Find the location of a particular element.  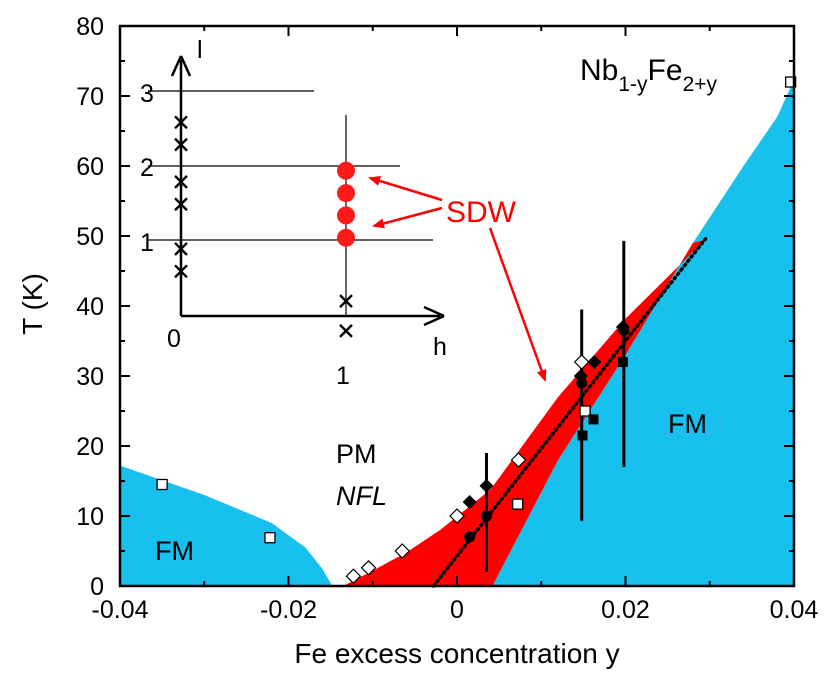

sdw-arrow-region is located at coordinates (517, 304).